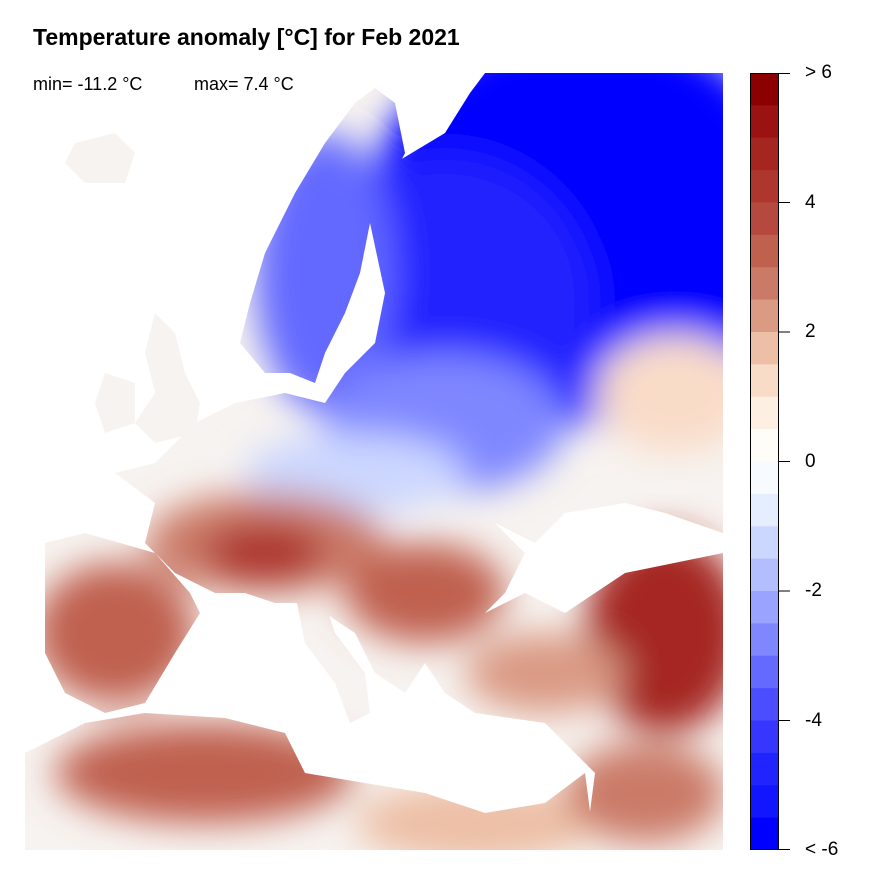  What do you see at coordinates (813, 590) in the screenshot?
I see `colorbar-tick-label: -2` at bounding box center [813, 590].